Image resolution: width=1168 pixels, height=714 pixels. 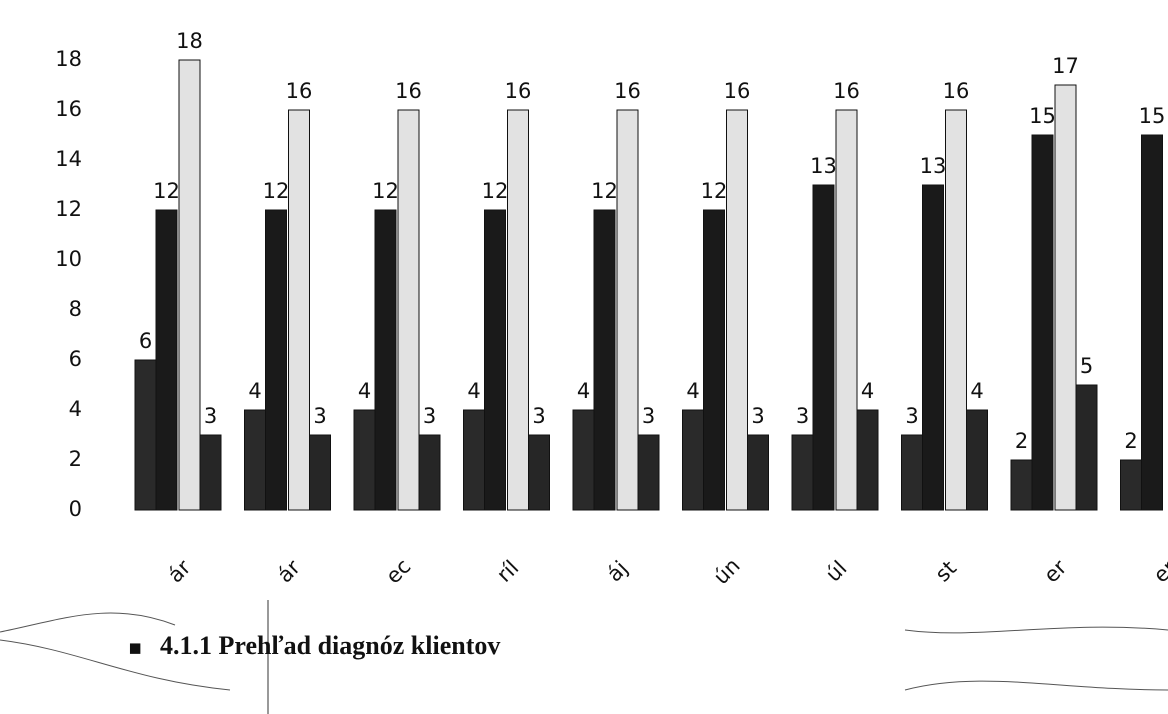 I want to click on y-tick-label: 2, so click(x=75, y=459).